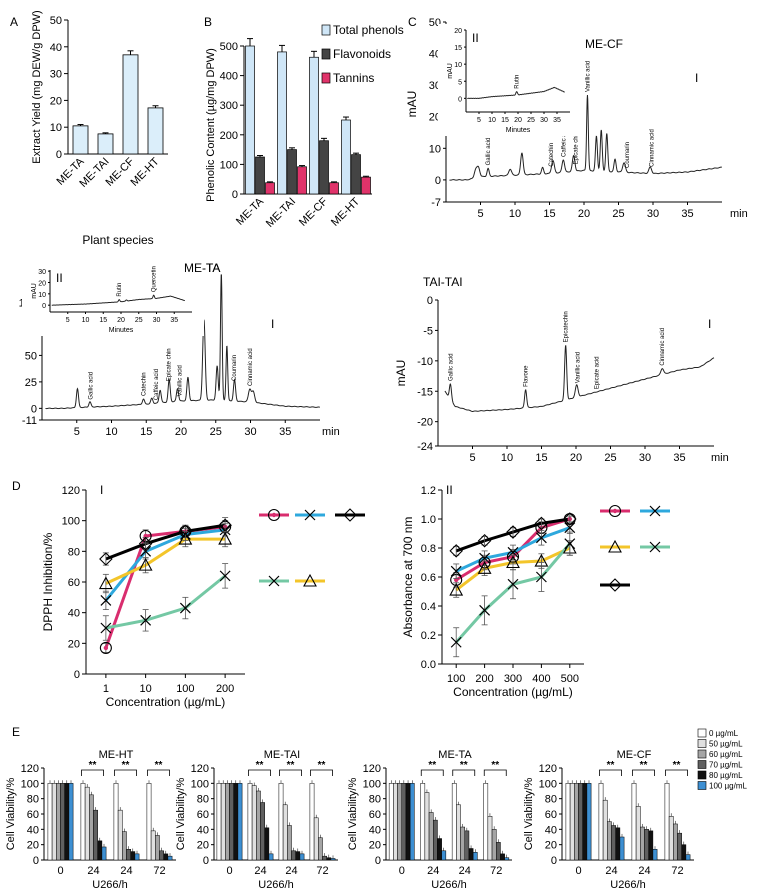 This screenshot has height=894, width=768. Describe the element at coordinates (739, 214) in the screenshot. I see `x-axis-label: min` at that location.